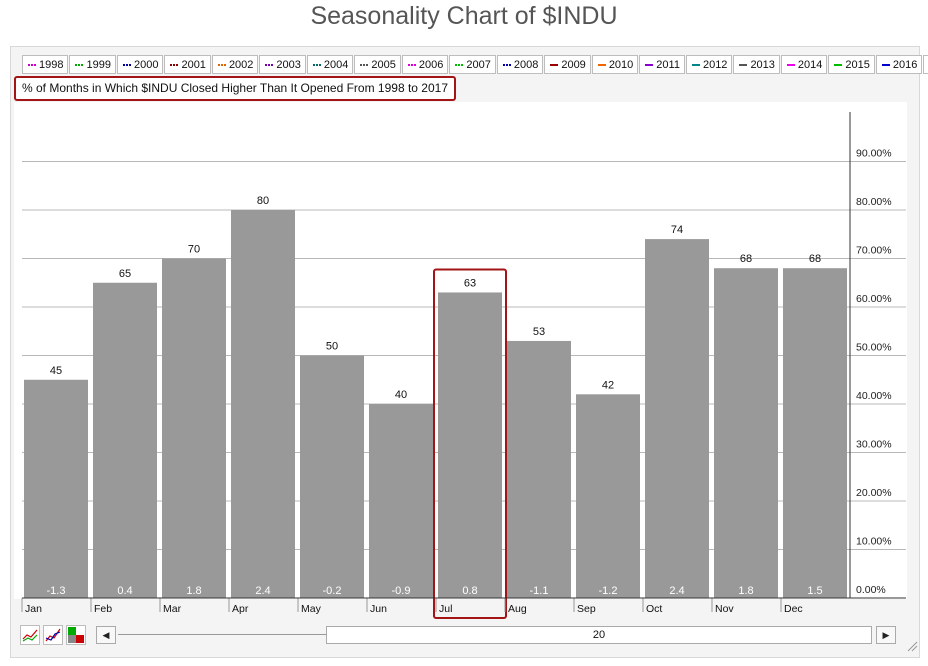 Image resolution: width=928 pixels, height=666 pixels. Describe the element at coordinates (905, 64) in the screenshot. I see `legend-label: 2016` at that location.